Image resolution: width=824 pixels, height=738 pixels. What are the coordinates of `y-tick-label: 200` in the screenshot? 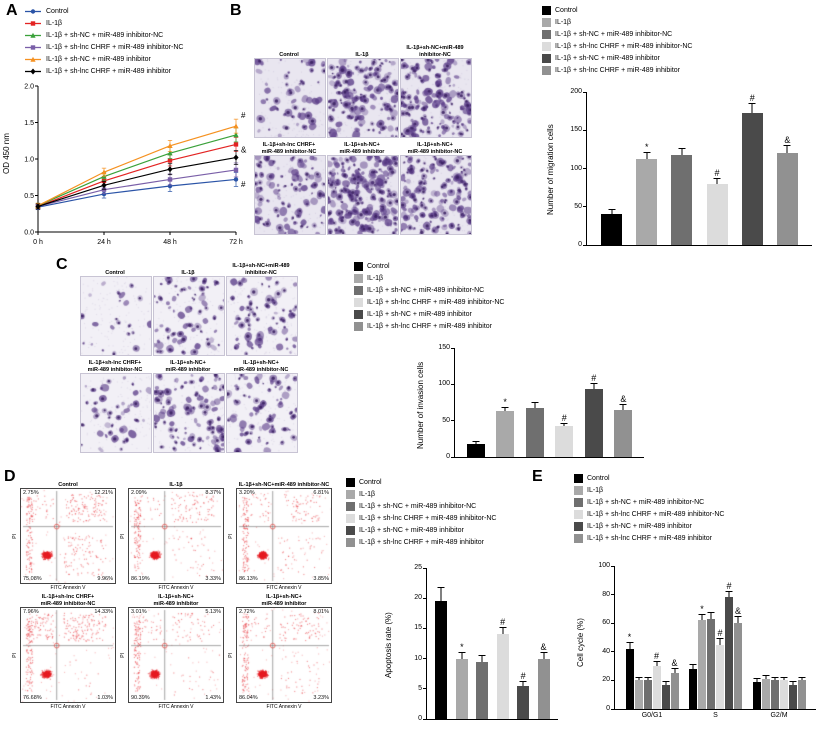 It's located at (576, 91).